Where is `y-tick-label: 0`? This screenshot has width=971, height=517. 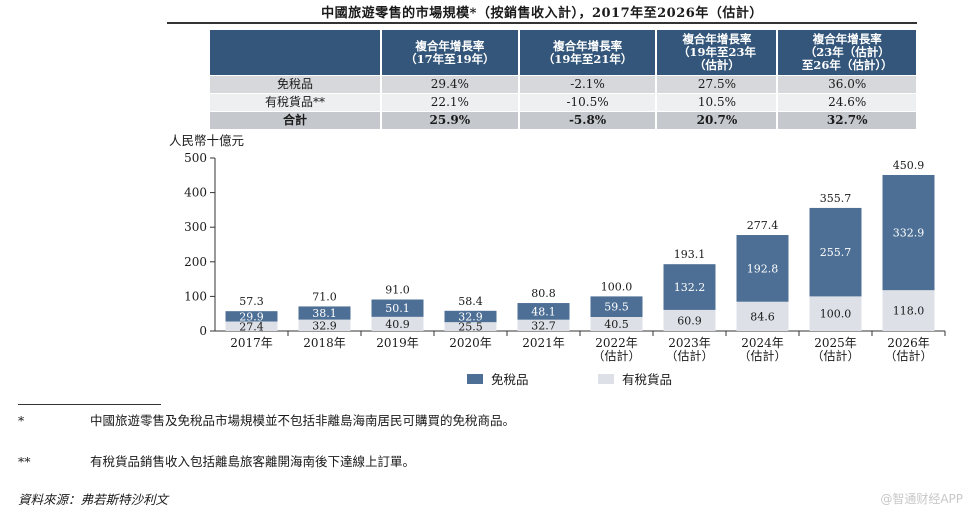 y-tick-label: 0 is located at coordinates (203, 331).